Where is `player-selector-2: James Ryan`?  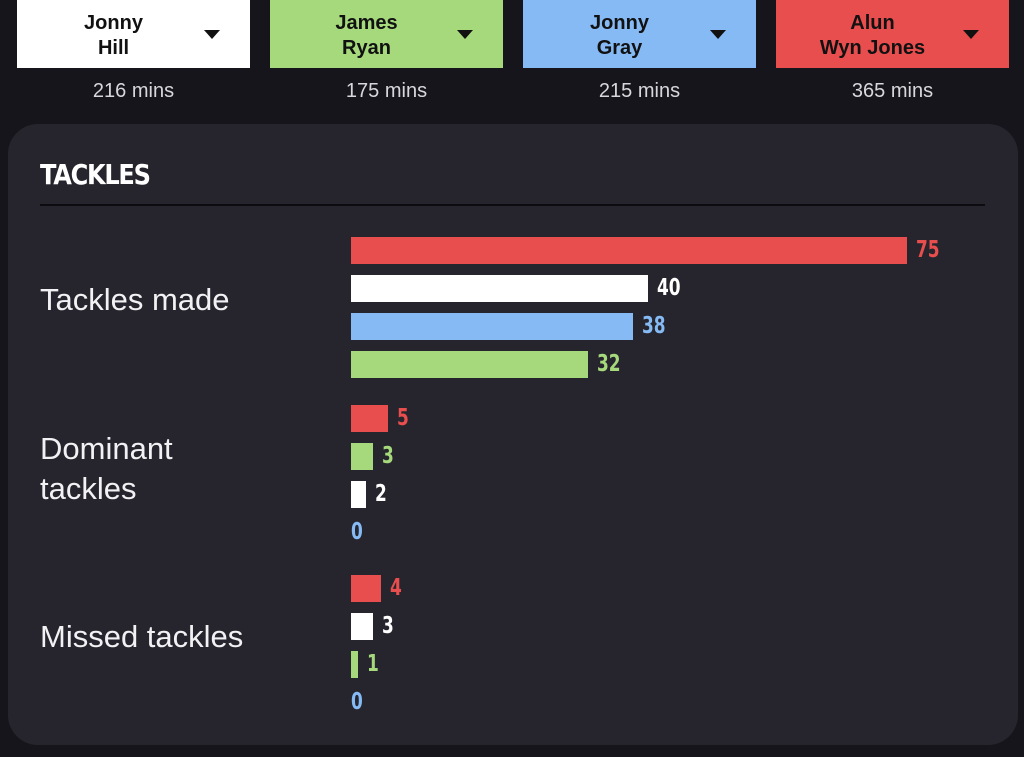
player-selector-2: James Ryan is located at coordinates (386, 34).